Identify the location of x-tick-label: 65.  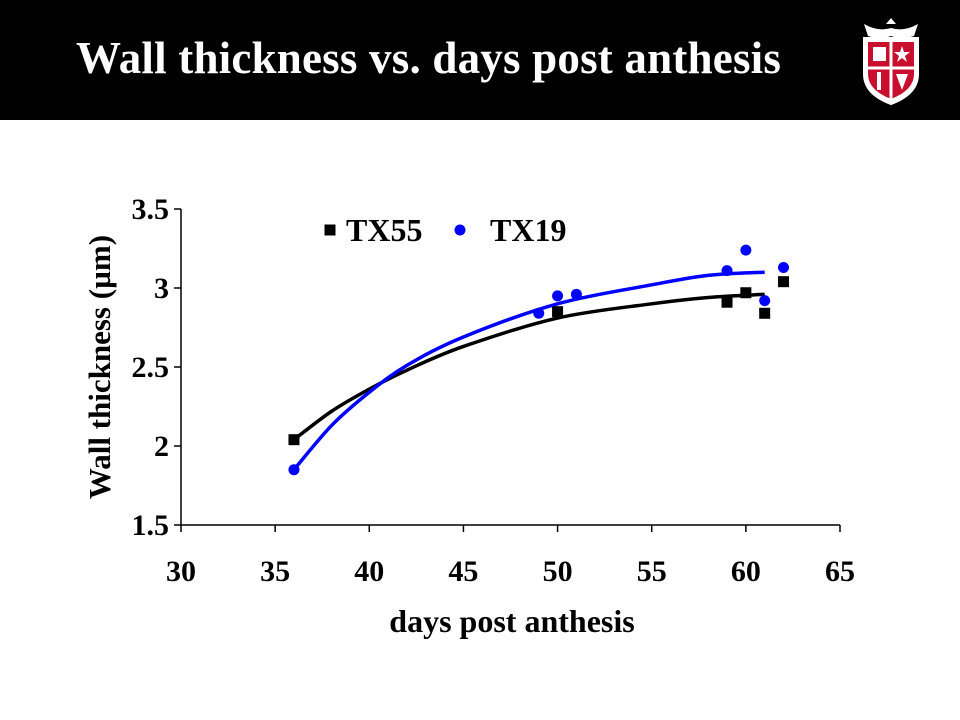
(840, 571).